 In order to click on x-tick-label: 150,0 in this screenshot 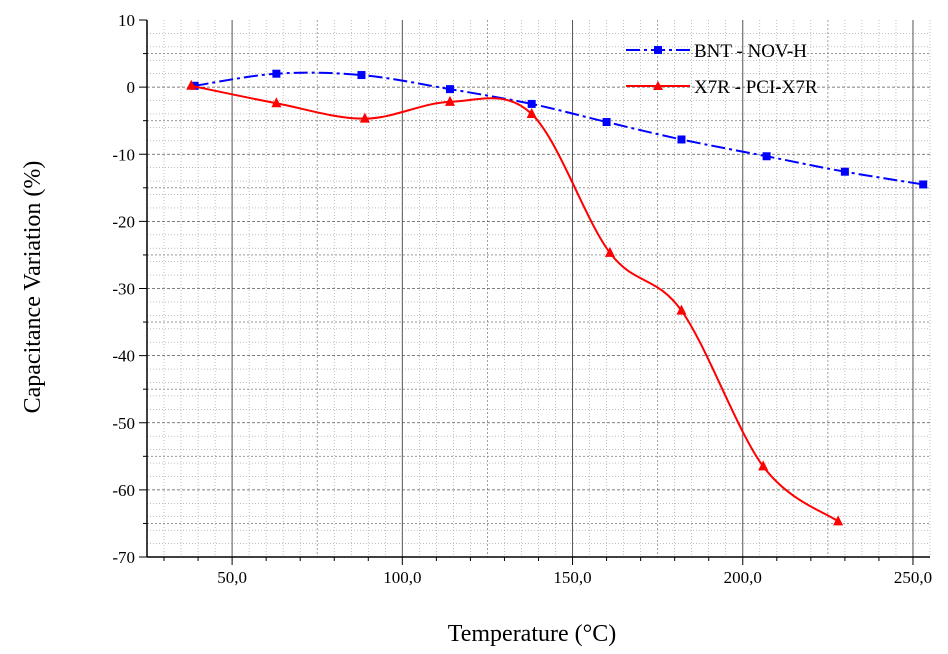, I will do `click(572, 577)`.